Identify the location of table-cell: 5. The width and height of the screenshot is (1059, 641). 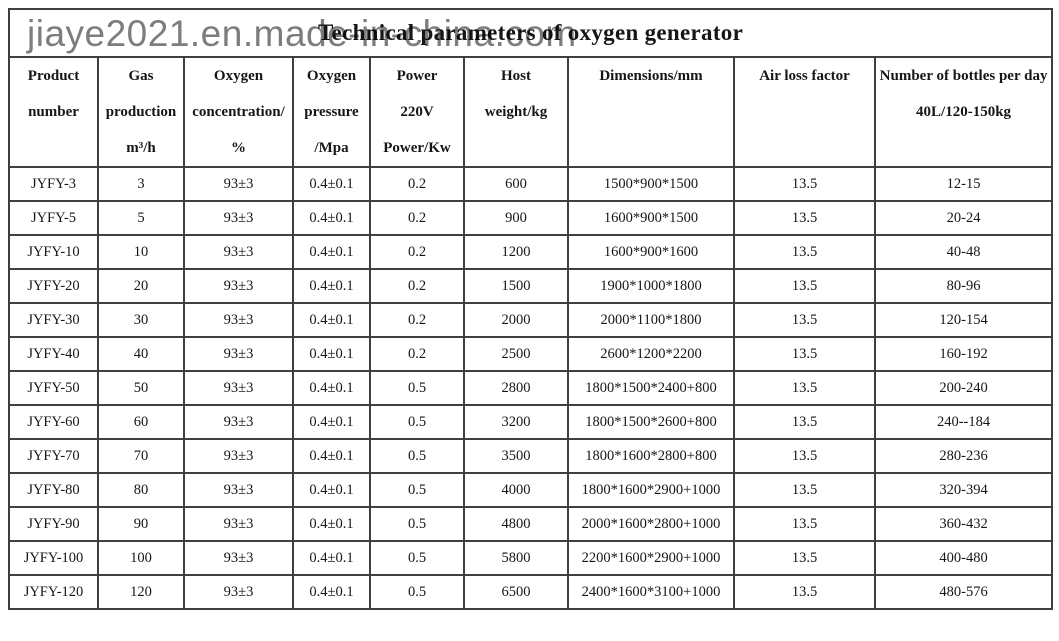
(141, 218).